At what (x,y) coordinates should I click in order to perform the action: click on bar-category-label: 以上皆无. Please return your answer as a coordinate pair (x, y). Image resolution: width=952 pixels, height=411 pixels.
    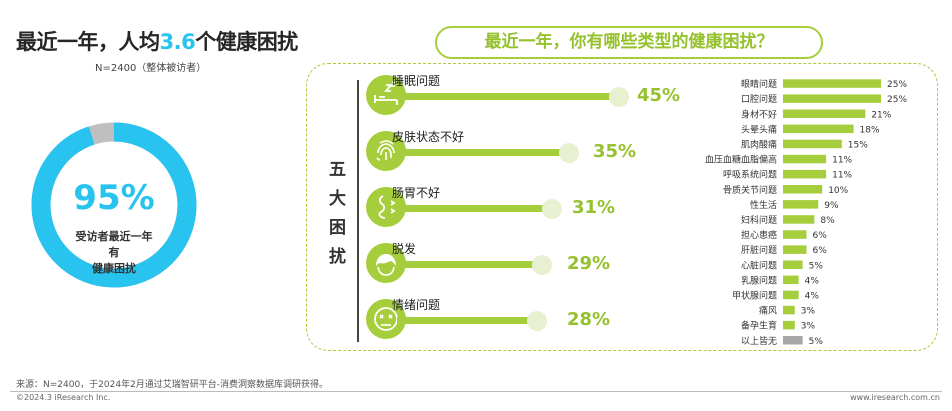
    Looking at the image, I should click on (759, 341).